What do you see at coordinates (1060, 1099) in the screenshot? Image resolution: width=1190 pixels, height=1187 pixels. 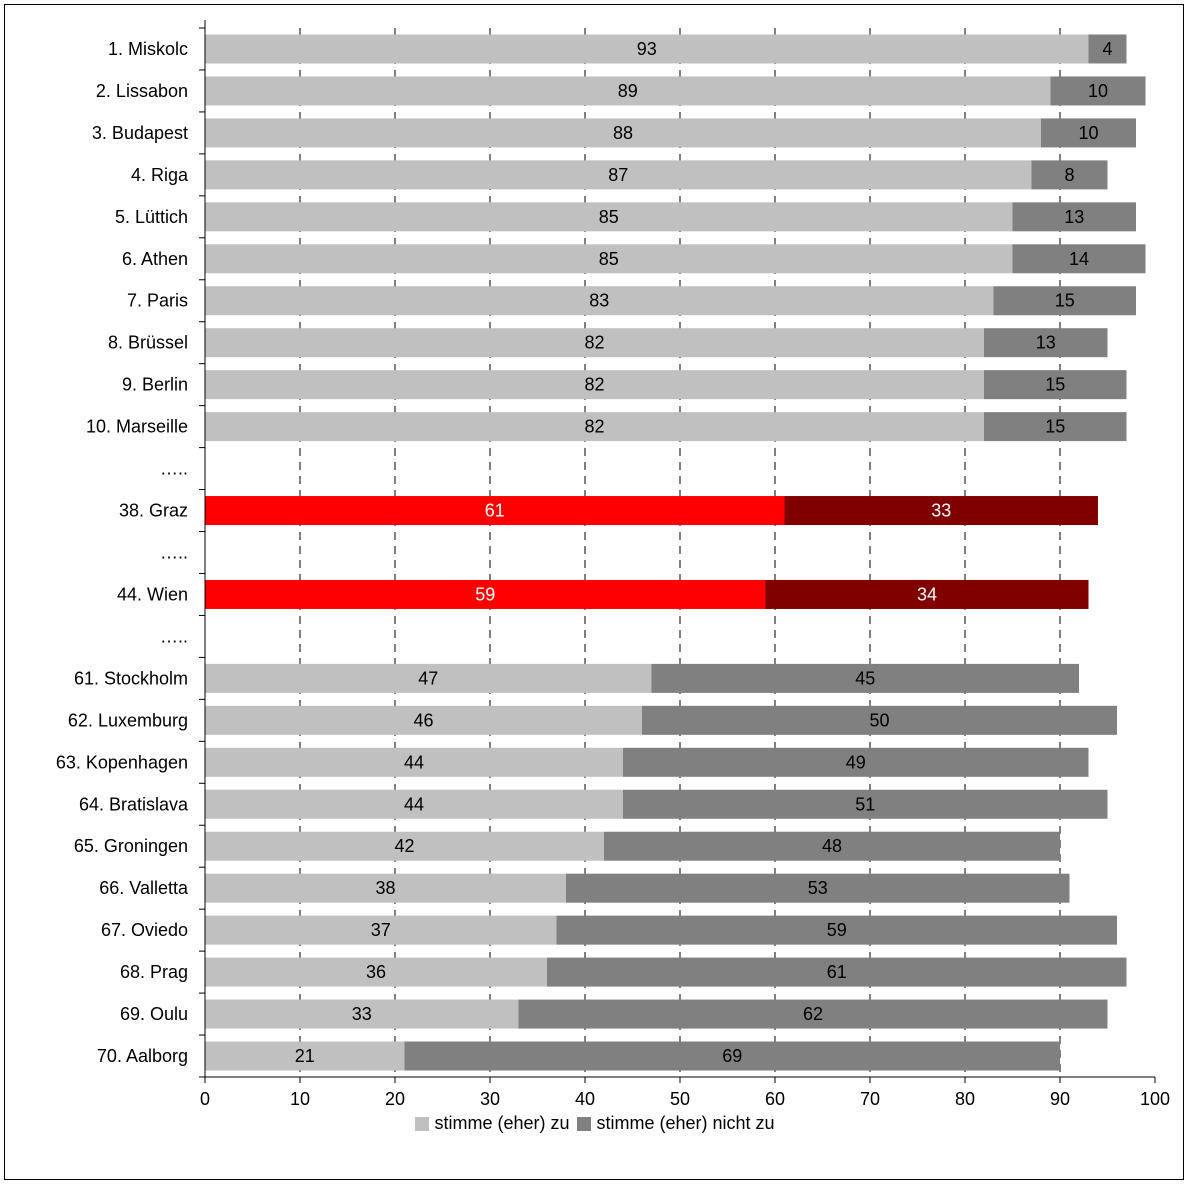 I see `x-tick-label: 90` at bounding box center [1060, 1099].